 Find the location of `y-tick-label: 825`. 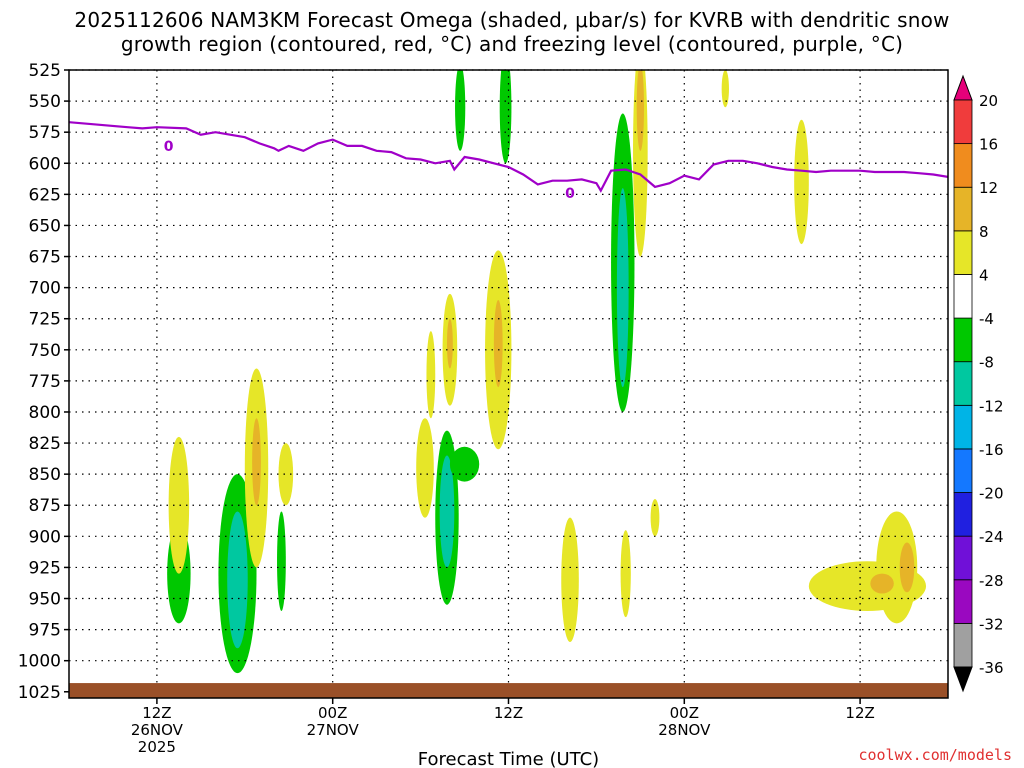

y-tick-label: 825 is located at coordinates (45, 444).